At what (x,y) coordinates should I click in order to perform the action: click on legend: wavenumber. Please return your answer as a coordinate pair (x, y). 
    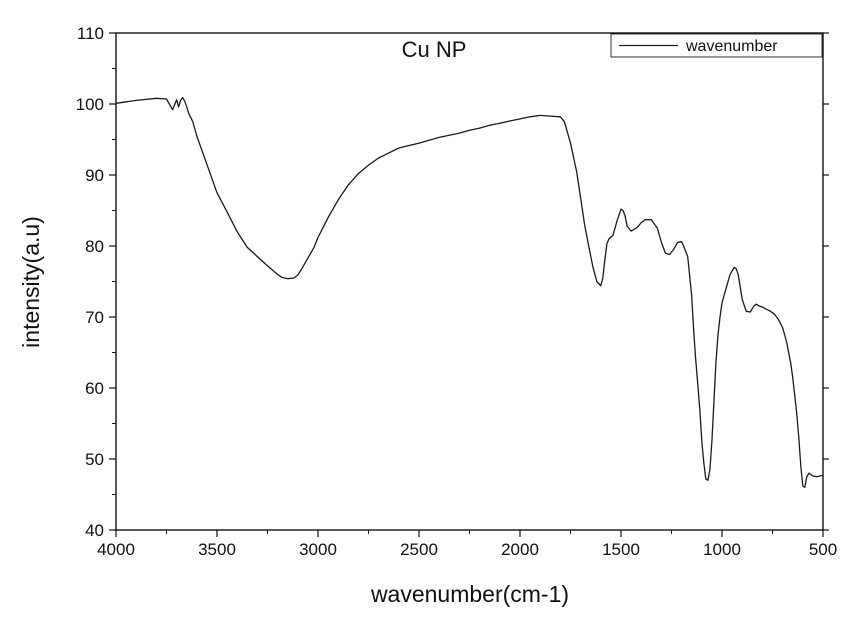
    Looking at the image, I should click on (716, 45).